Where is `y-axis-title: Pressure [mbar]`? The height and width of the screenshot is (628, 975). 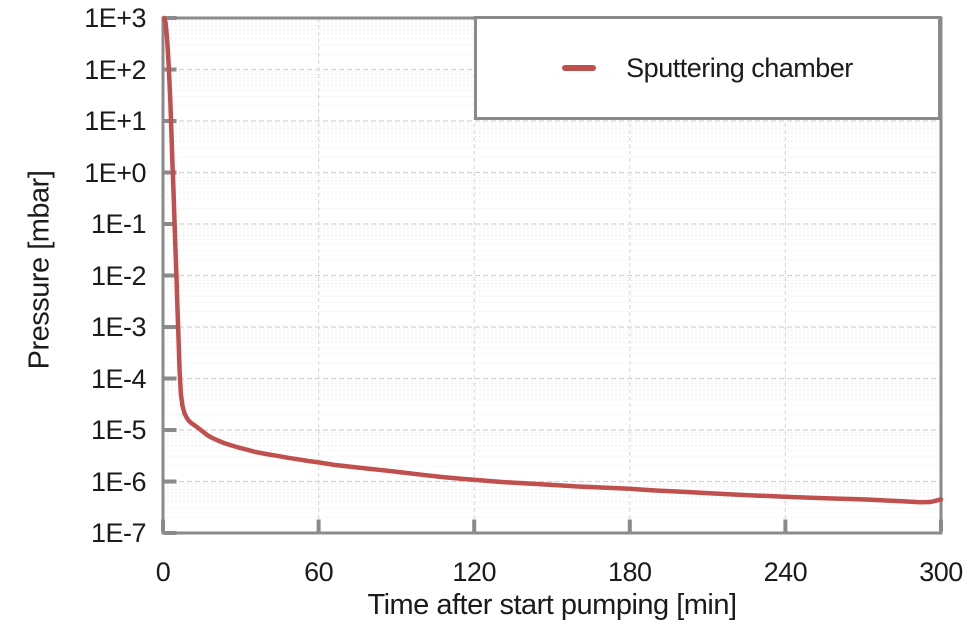
y-axis-title: Pressure [mbar] is located at coordinates (39, 270).